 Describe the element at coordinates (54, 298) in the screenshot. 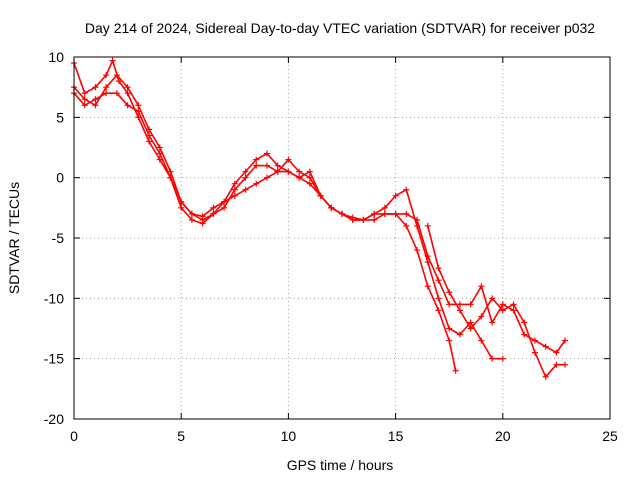

I see `y-tick-label: -10` at that location.